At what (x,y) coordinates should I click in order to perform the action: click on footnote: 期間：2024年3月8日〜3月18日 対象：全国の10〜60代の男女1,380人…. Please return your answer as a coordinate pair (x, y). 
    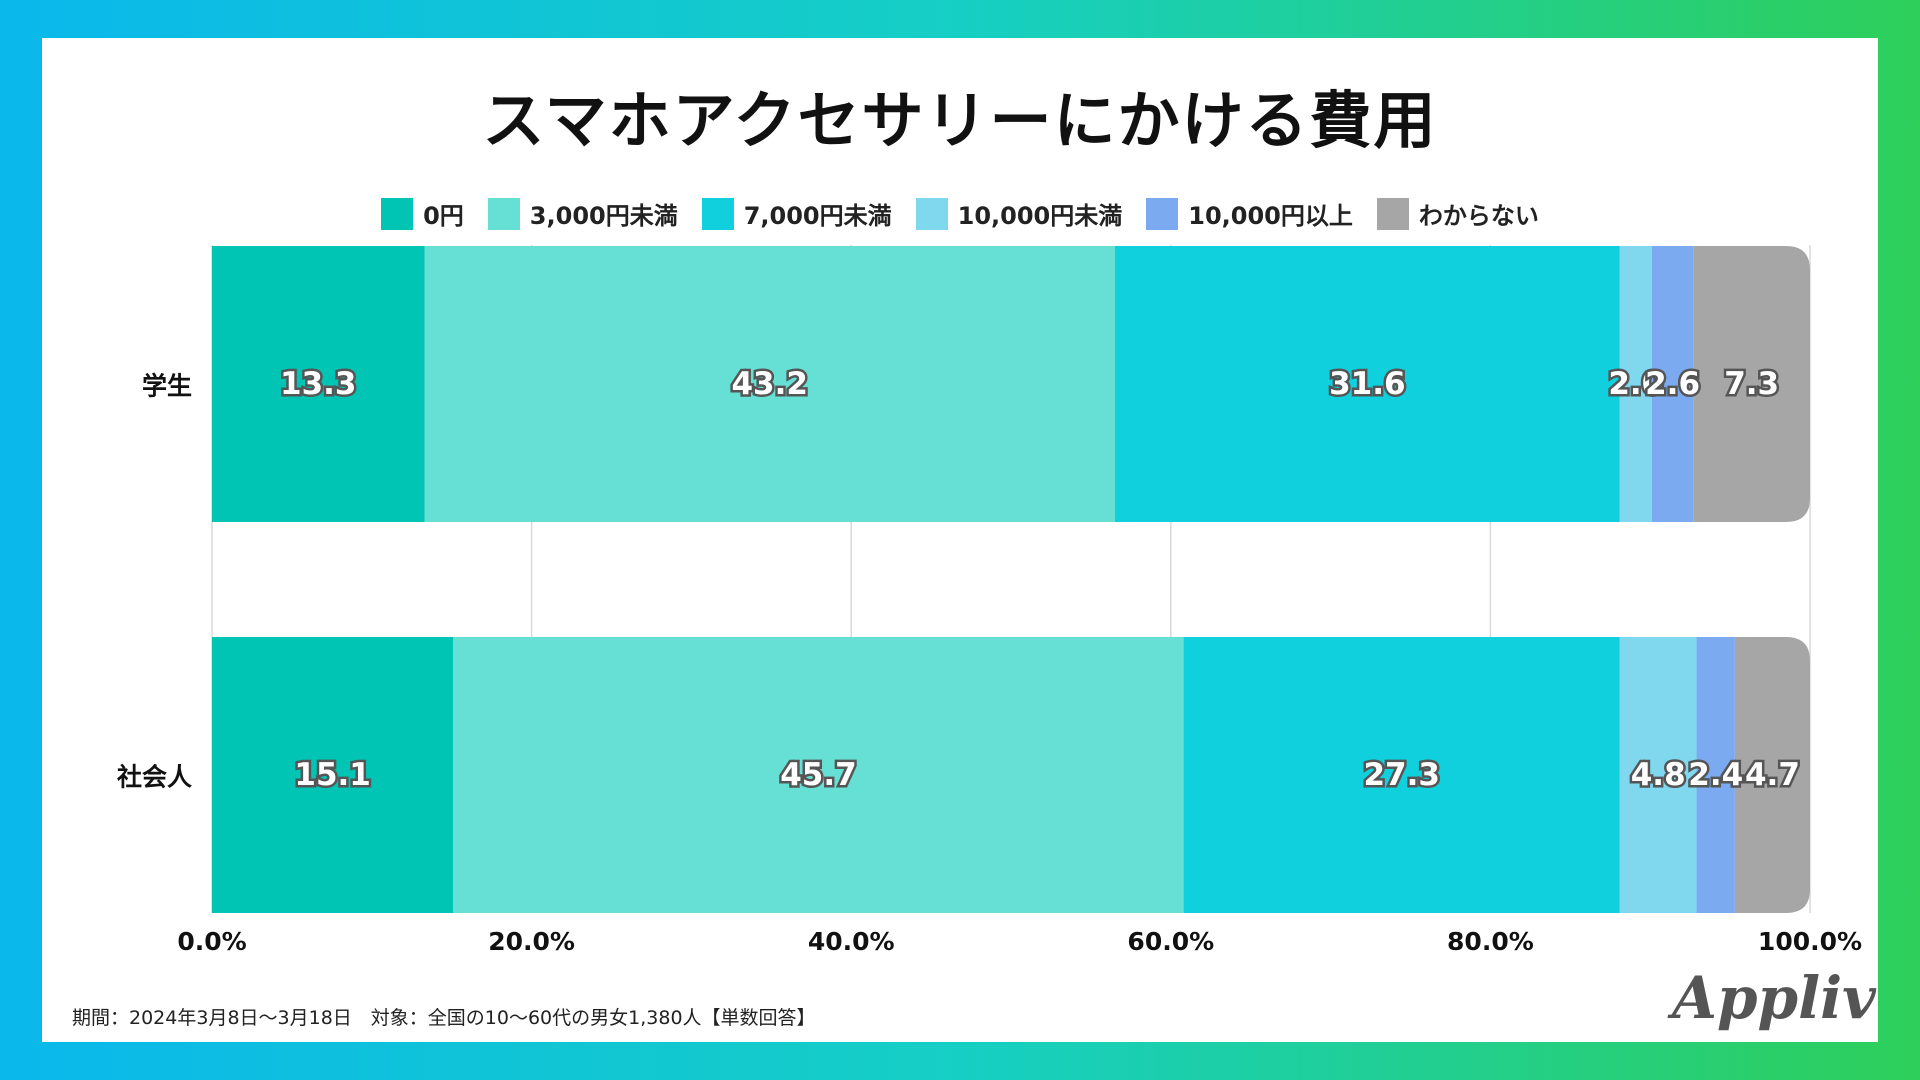
    Looking at the image, I should click on (444, 1018).